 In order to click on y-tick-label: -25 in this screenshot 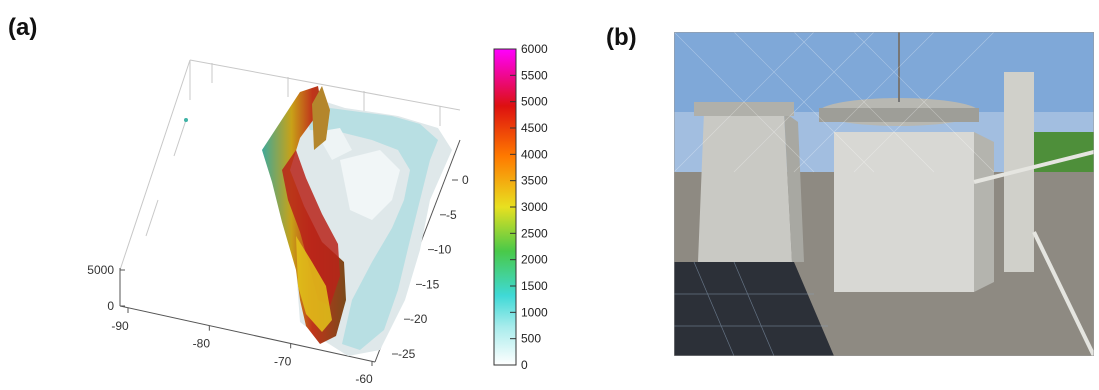, I will do `click(407, 354)`.